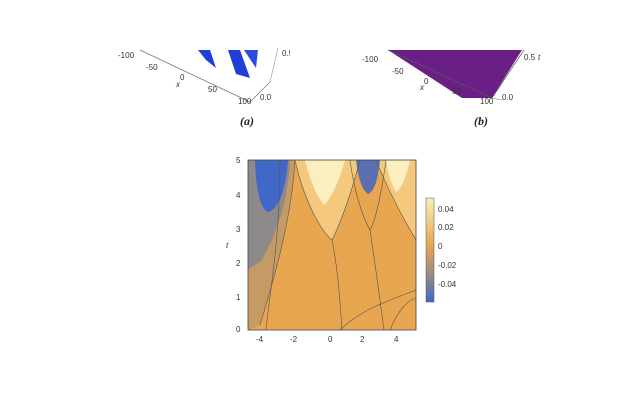 The width and height of the screenshot is (640, 400). What do you see at coordinates (447, 265) in the screenshot?
I see `cb-tick-3: -0.02` at bounding box center [447, 265].